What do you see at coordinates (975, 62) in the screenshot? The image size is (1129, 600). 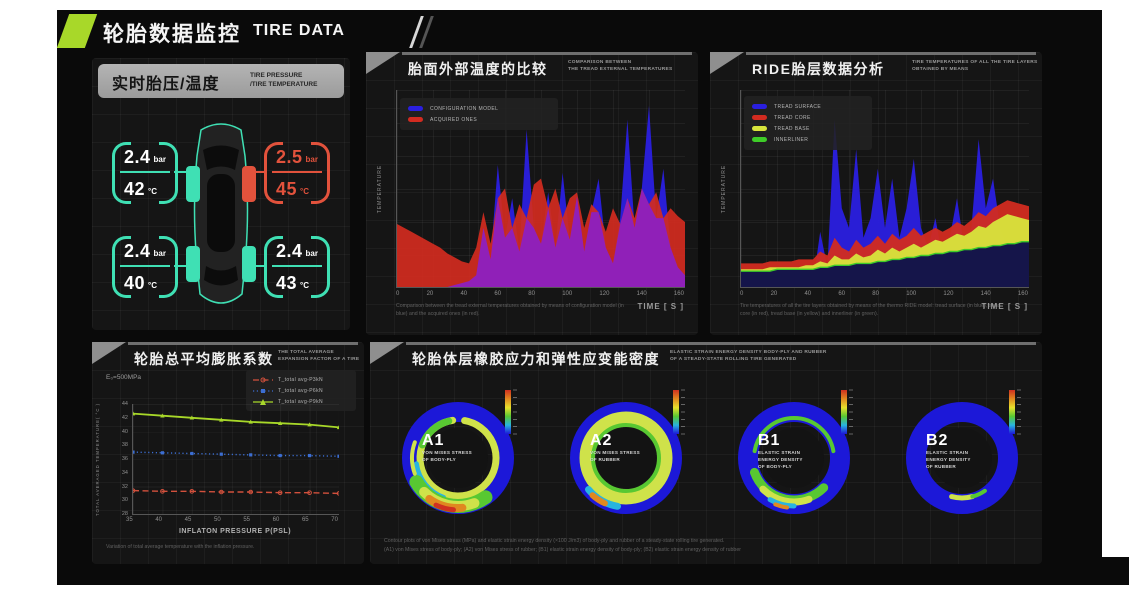 I see `panel-title-en-line: TIRE TEMPERATURES OF ALL THE TIRE LAYERS` at bounding box center [975, 62].